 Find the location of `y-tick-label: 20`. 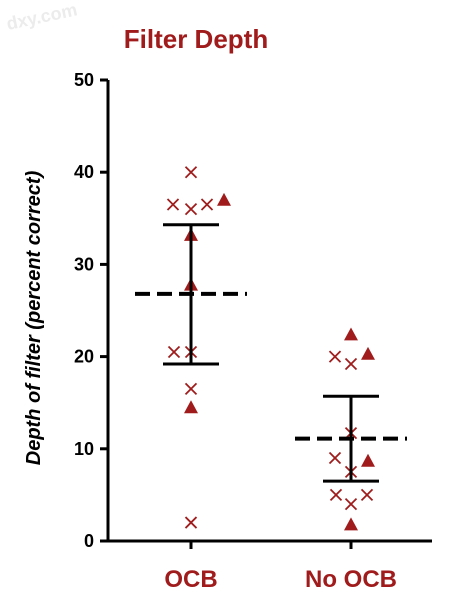

y-tick-label: 20 is located at coordinates (84, 357).